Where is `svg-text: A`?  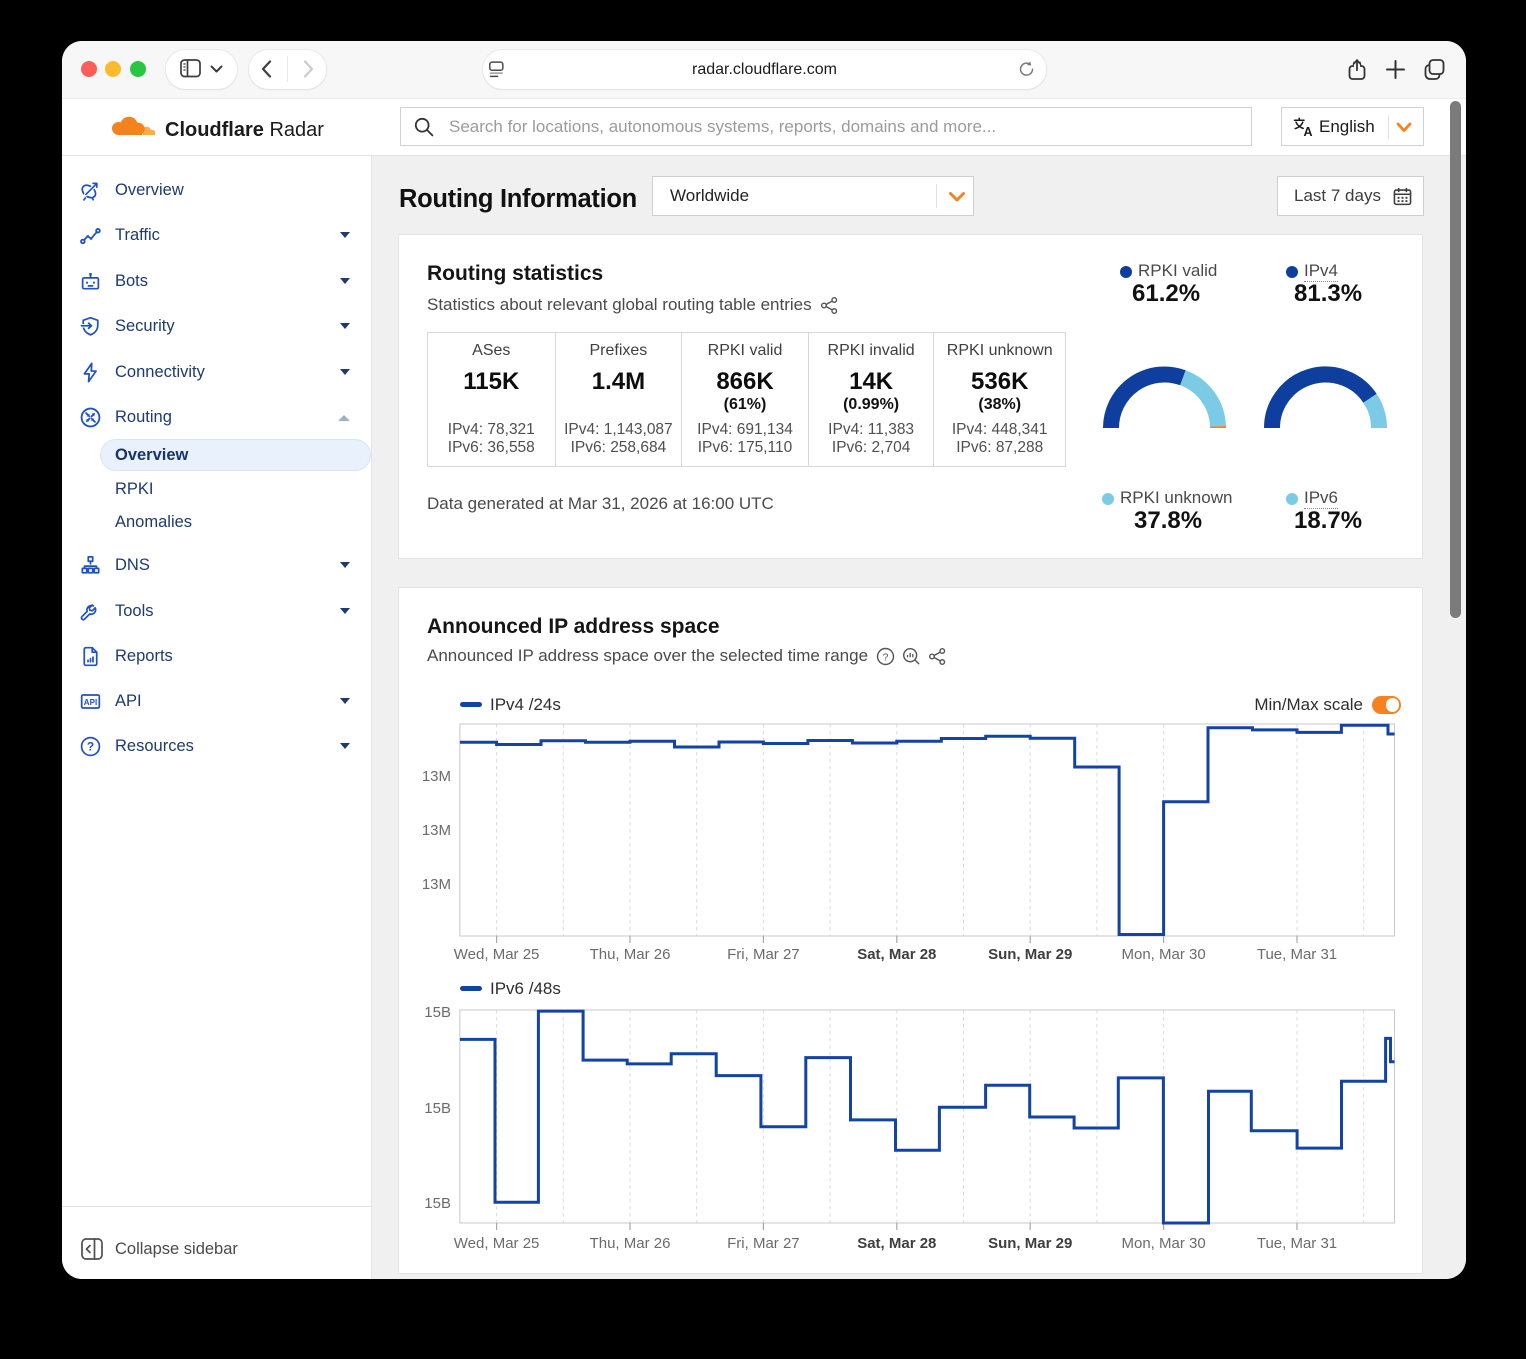
svg-text: A is located at coordinates (1308, 131).